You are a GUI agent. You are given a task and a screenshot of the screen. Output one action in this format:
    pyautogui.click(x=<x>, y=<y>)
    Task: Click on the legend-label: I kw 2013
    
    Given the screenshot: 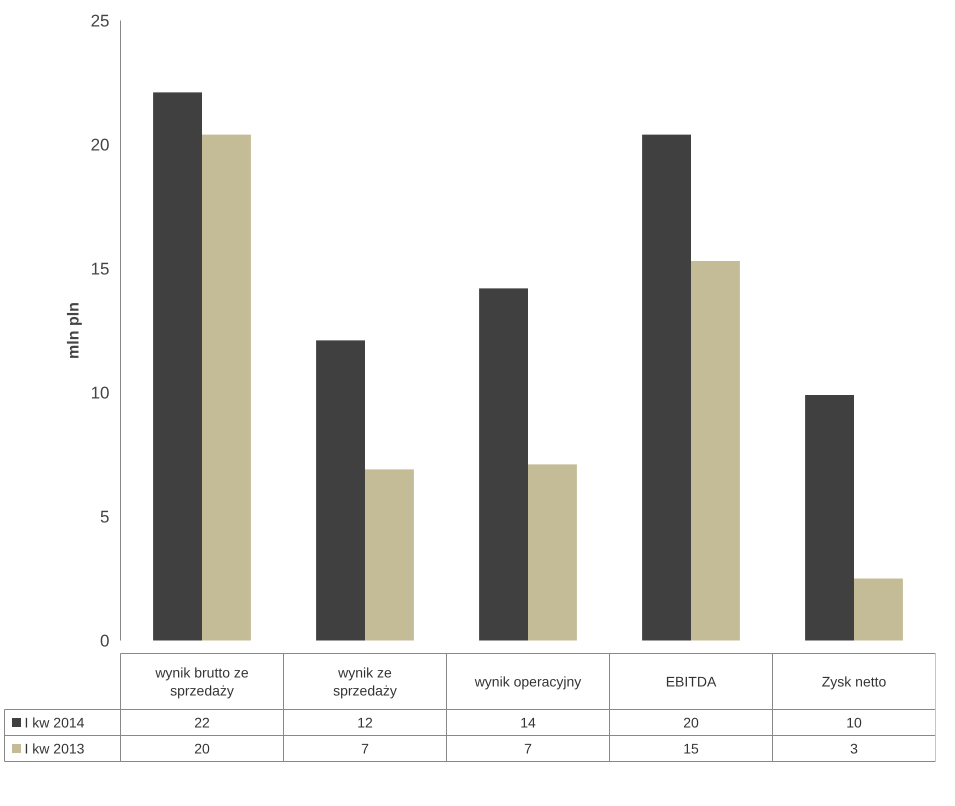 What is the action you would take?
    pyautogui.click(x=54, y=748)
    